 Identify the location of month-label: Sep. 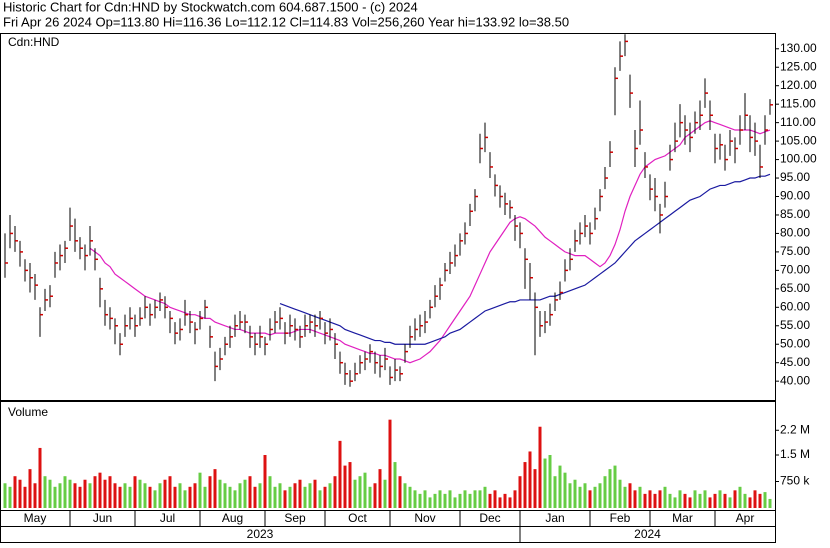
(295, 518).